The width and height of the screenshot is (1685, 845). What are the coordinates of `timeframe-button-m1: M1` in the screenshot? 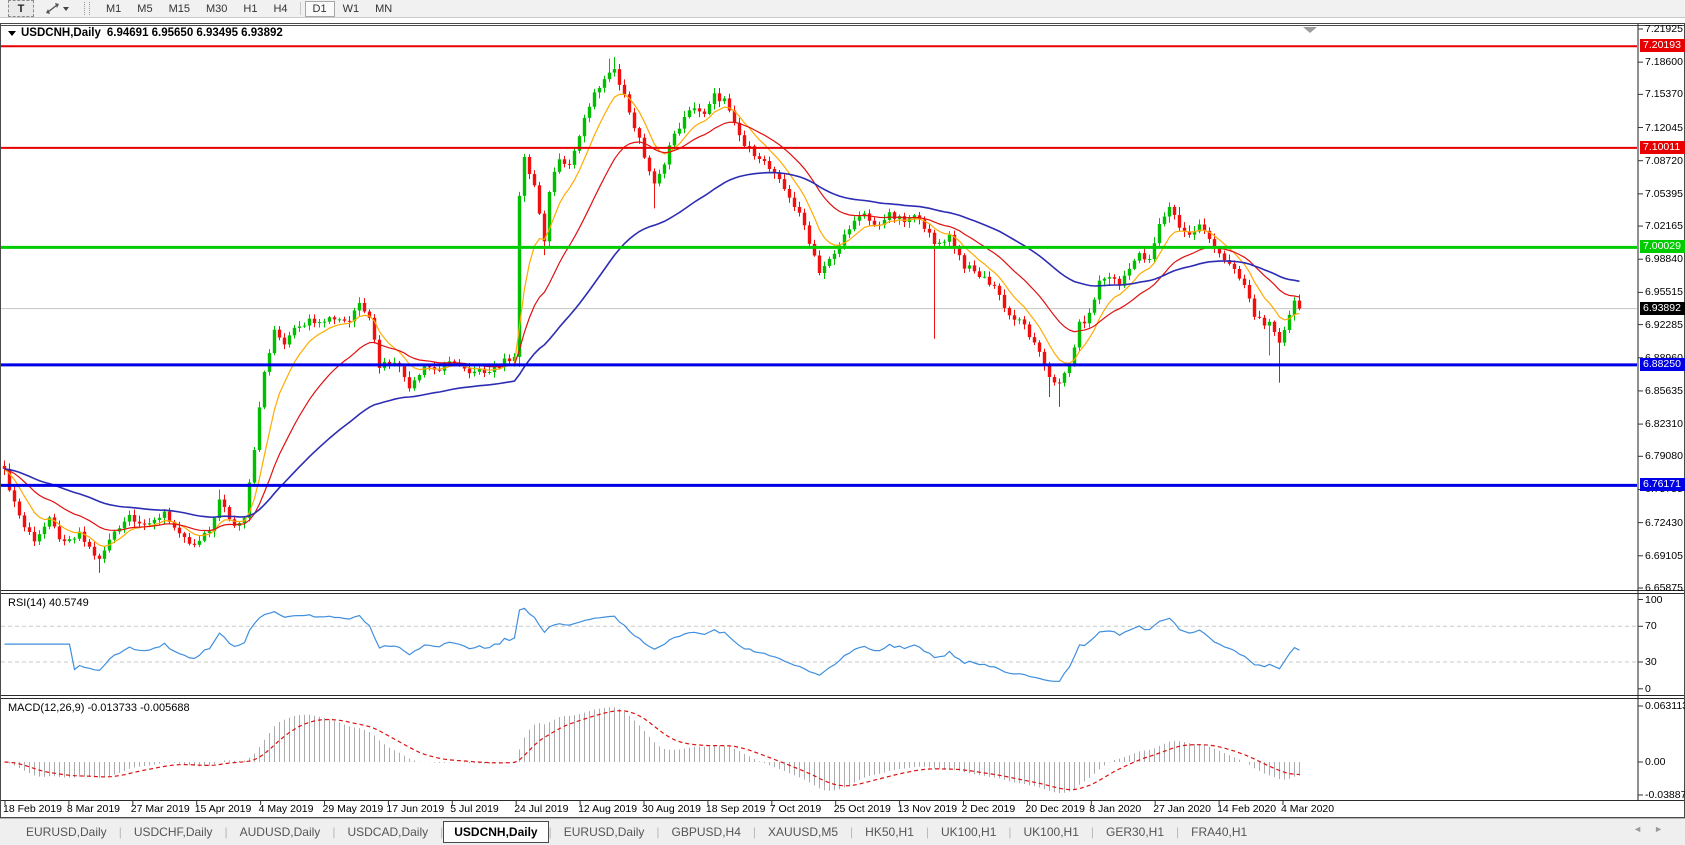 It's located at (114, 8).